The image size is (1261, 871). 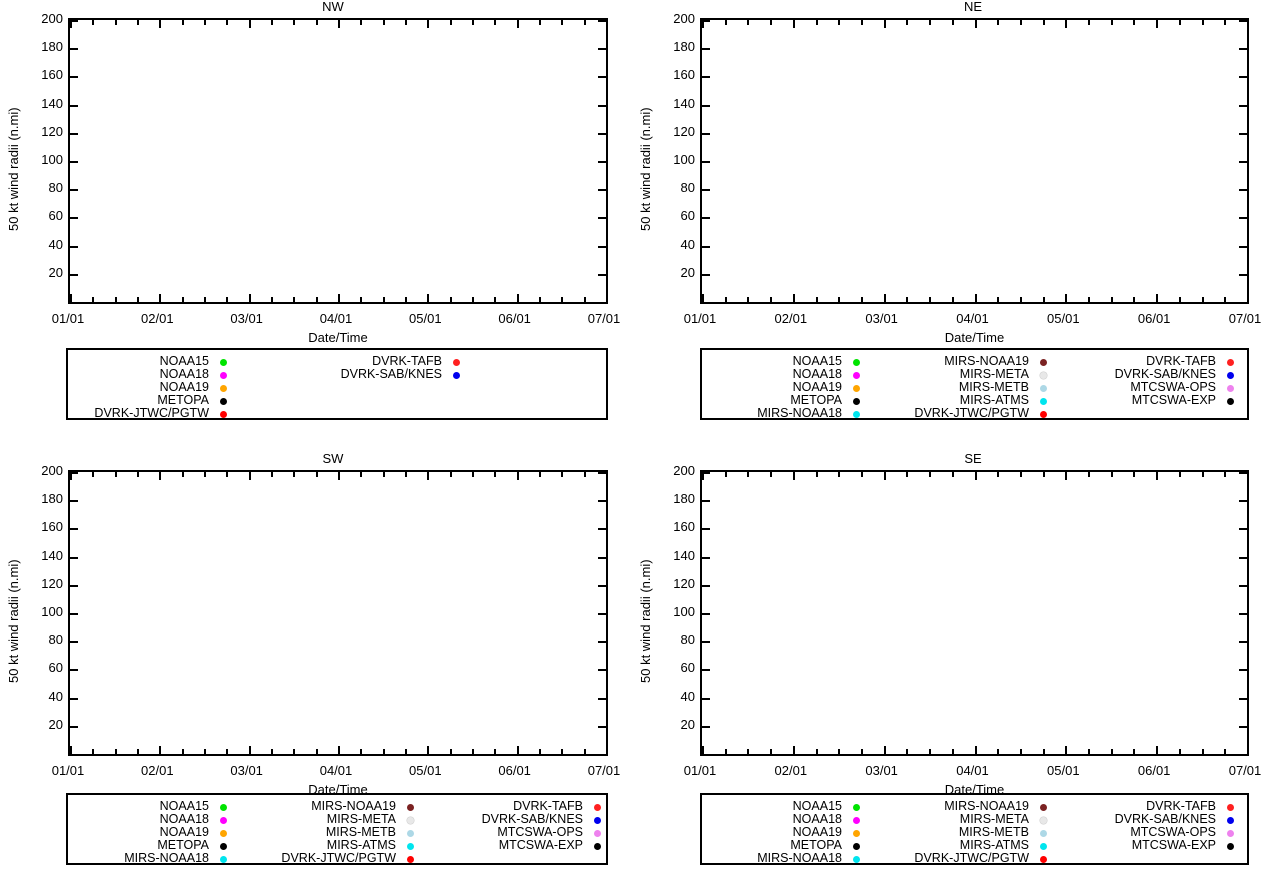 What do you see at coordinates (52, 555) in the screenshot?
I see `y-tick-label: 140` at bounding box center [52, 555].